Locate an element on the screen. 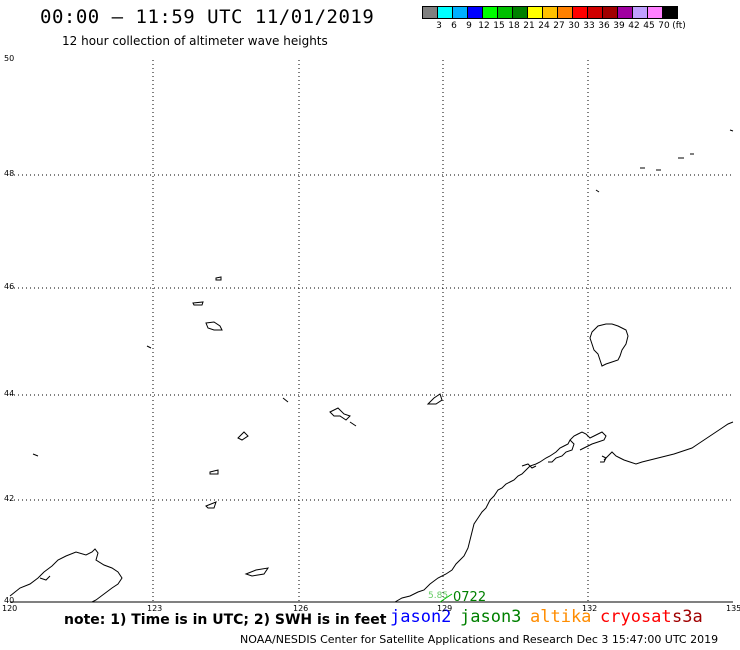  longitude-tick-label: 123 is located at coordinates (155, 608).